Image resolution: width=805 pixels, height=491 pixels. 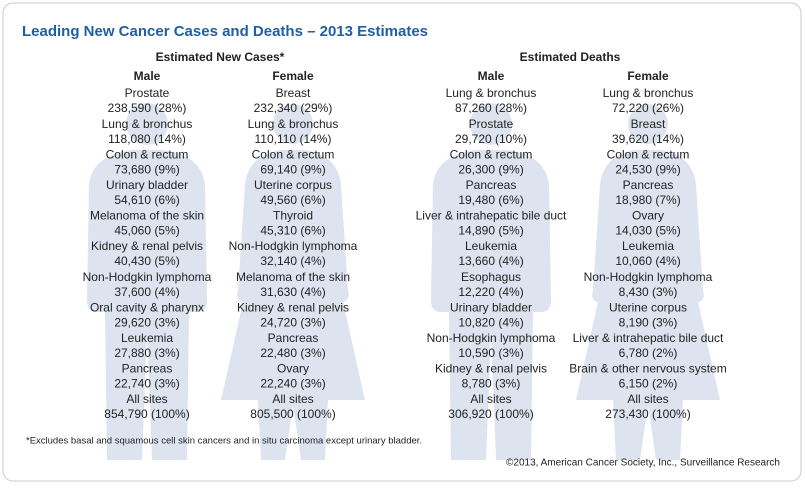 I want to click on male-figure, so click(x=491, y=281).